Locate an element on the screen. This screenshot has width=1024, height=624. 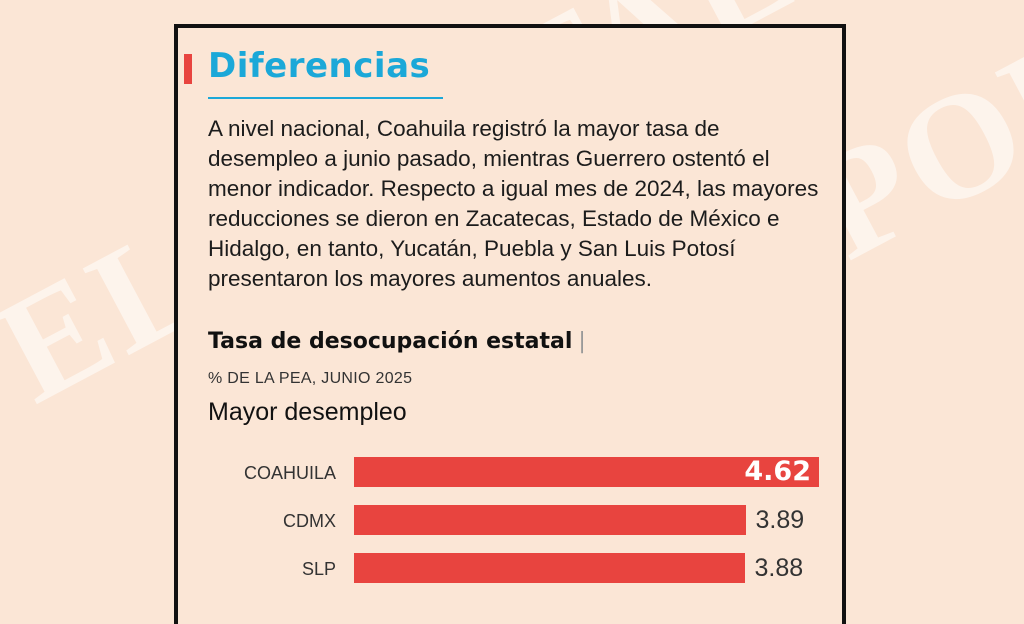
bar-category-label: CDMX is located at coordinates (309, 521).